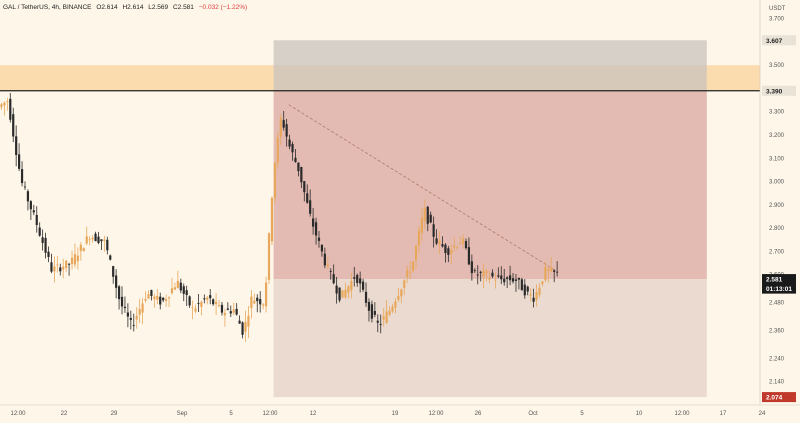  Describe the element at coordinates (533, 414) in the screenshot. I see `x-tick-label: Oct` at that location.